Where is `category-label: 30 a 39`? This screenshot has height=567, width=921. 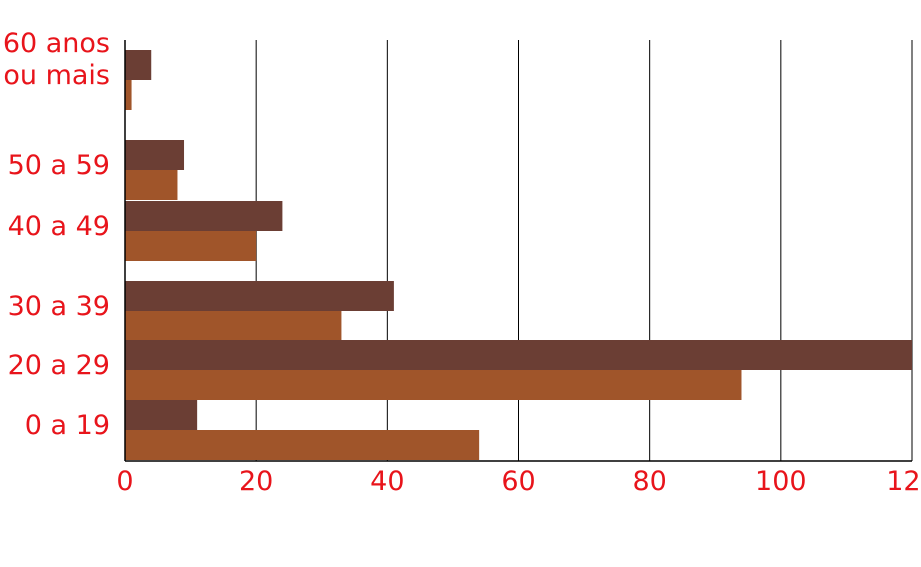 category-label: 30 a 39 is located at coordinates (59, 306).